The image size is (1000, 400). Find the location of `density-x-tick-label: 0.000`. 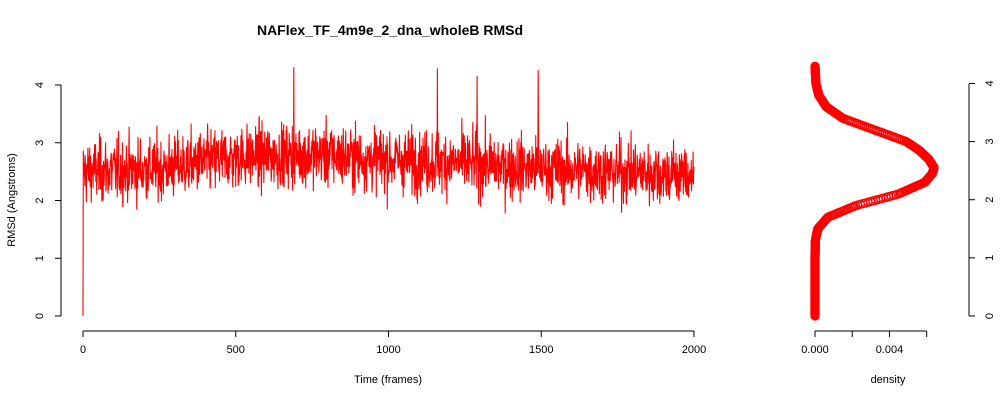

density-x-tick-label: 0.000 is located at coordinates (815, 350).